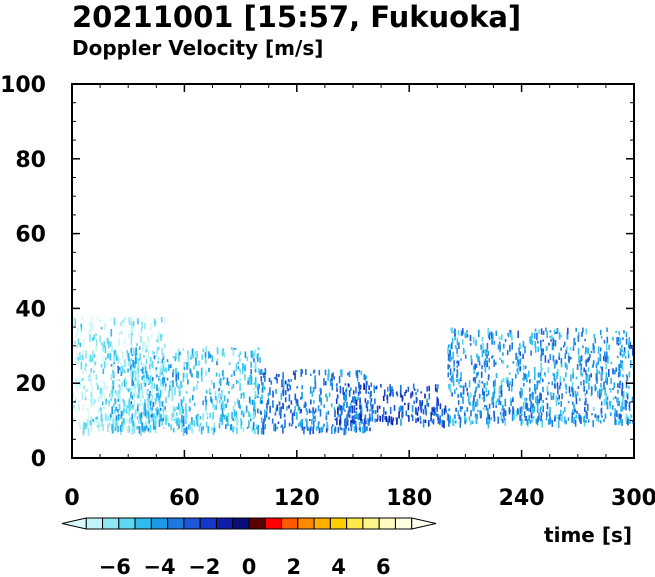  I want to click on x-tick-label: 300, so click(633, 498).